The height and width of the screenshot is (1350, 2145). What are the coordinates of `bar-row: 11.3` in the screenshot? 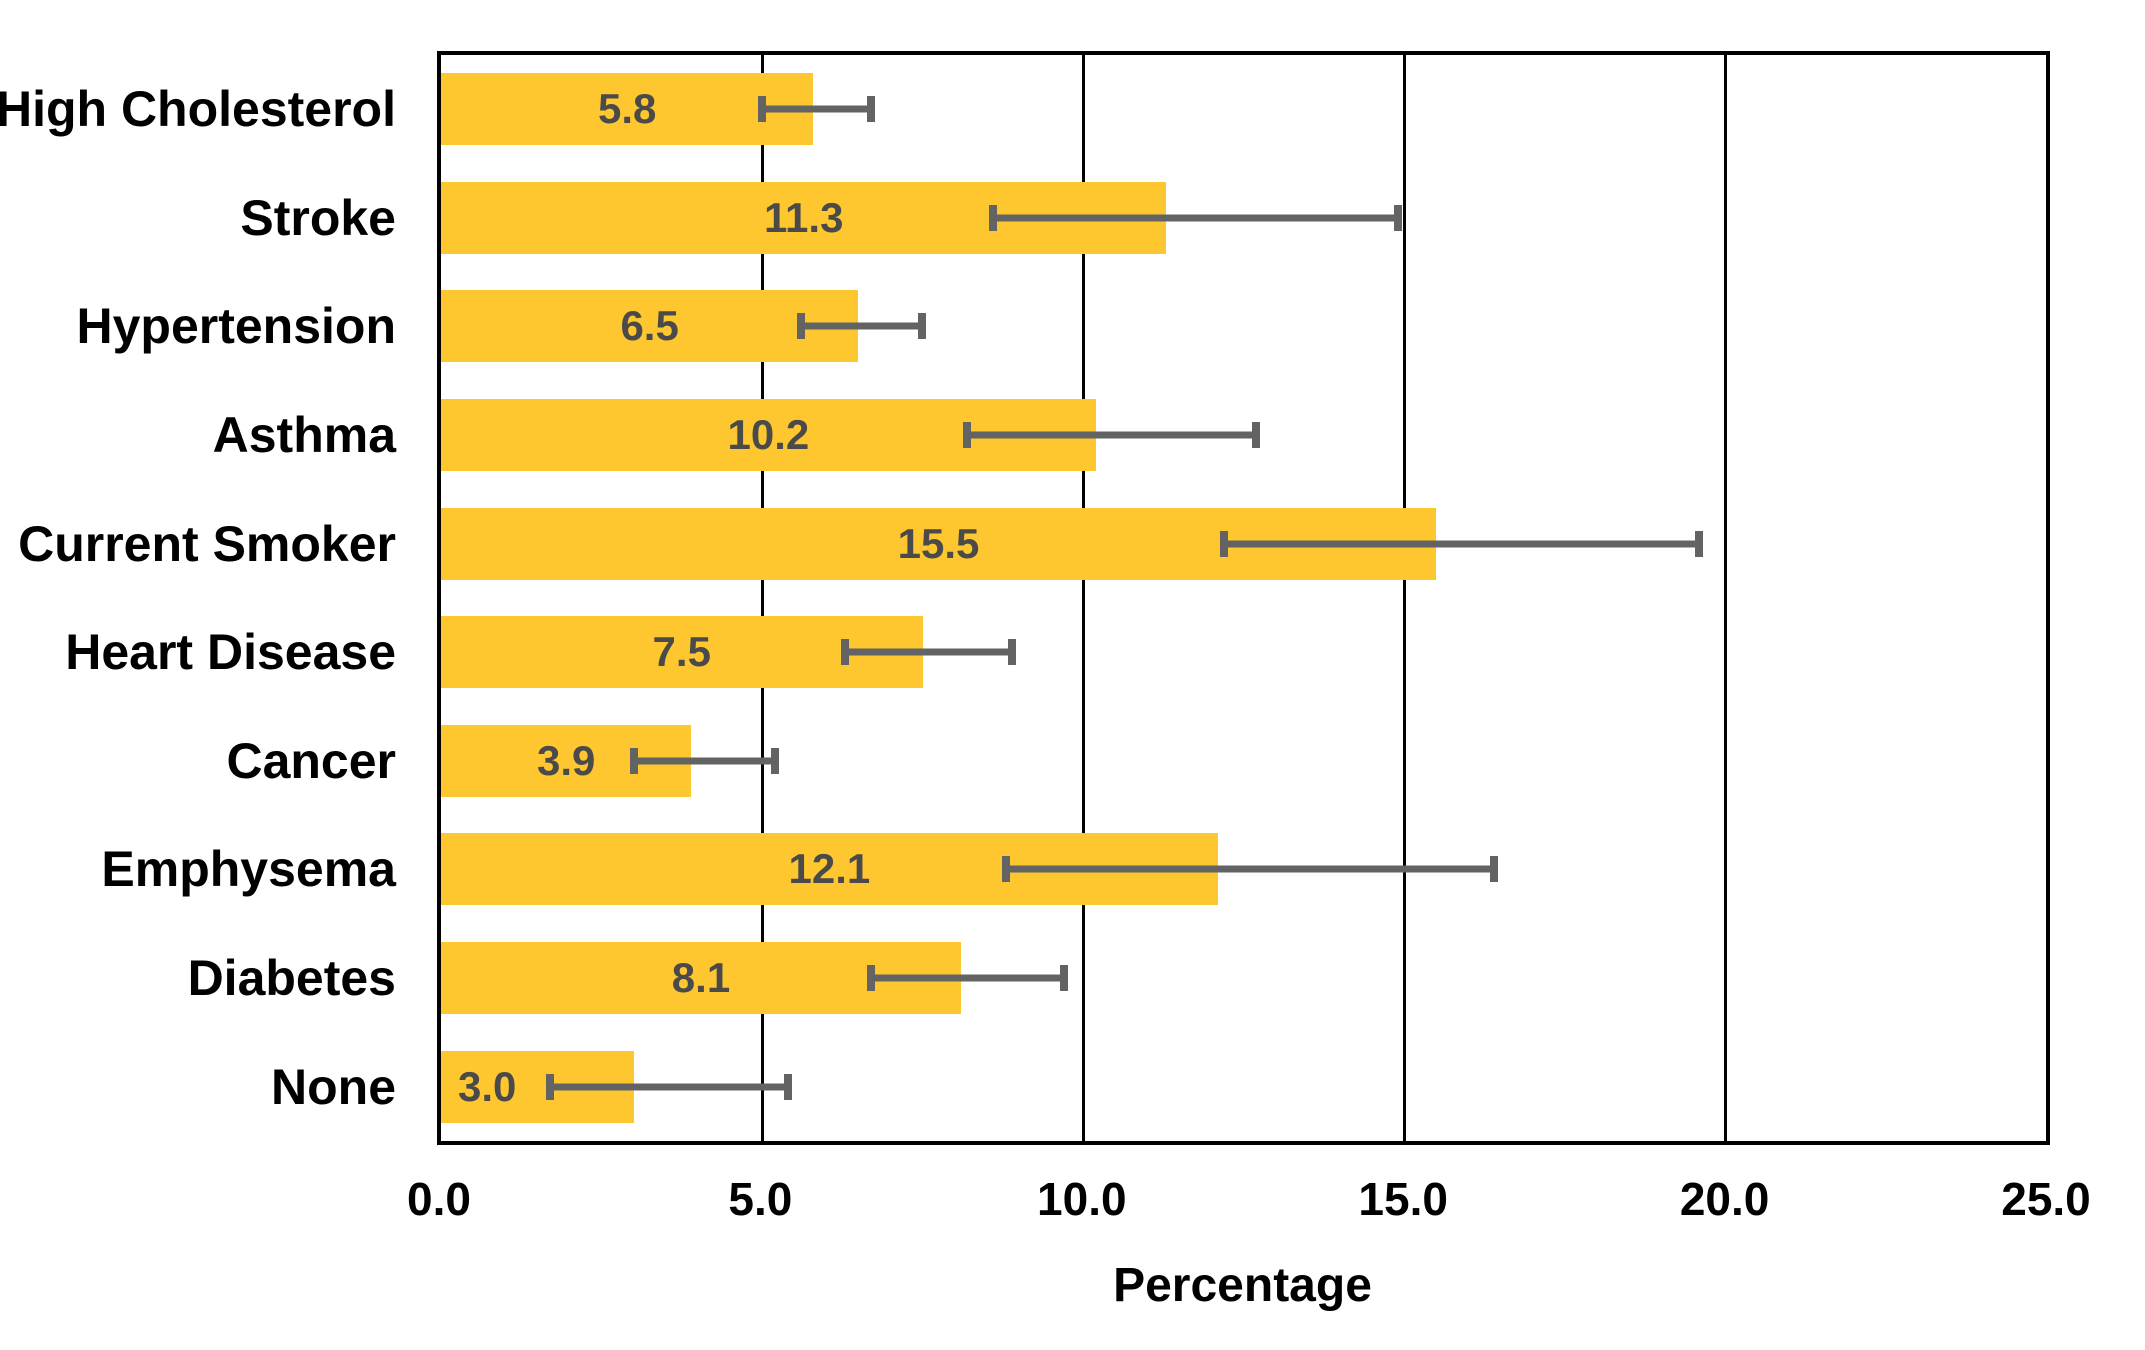 It's located at (1243, 218).